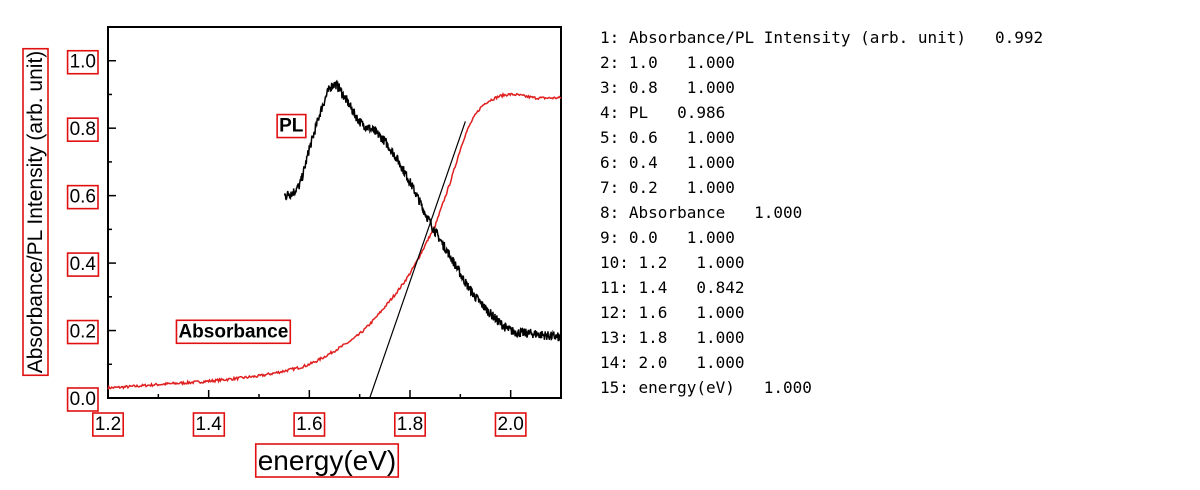 Image resolution: width=1200 pixels, height=490 pixels. I want to click on x-tick-label: 1.2, so click(108, 424).